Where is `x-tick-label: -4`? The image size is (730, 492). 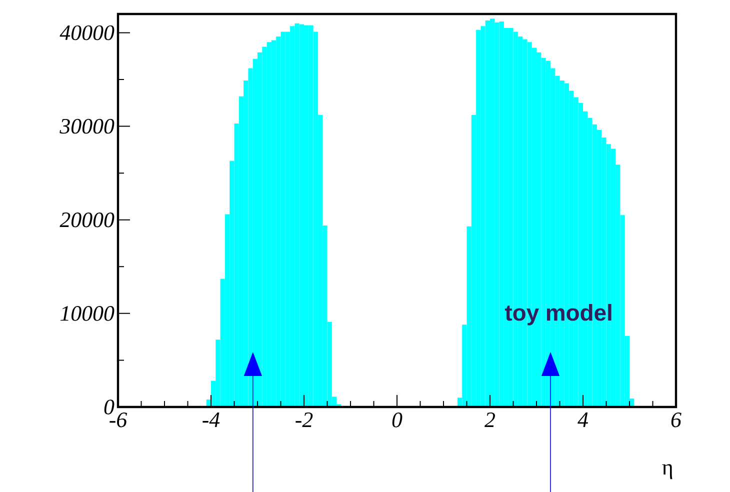 x-tick-label: -4 is located at coordinates (211, 419).